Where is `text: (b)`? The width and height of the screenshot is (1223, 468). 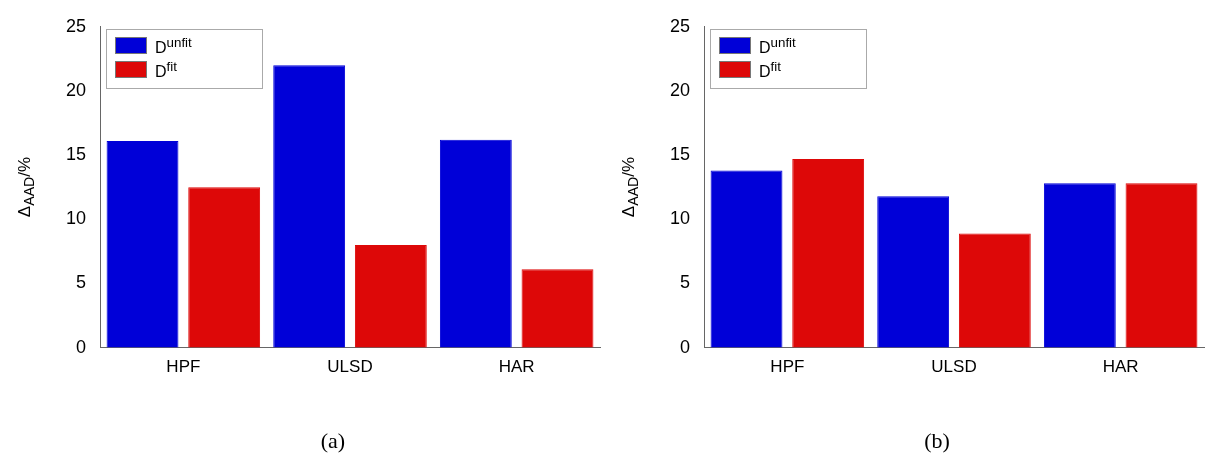
text: (b) is located at coordinates (937, 441).